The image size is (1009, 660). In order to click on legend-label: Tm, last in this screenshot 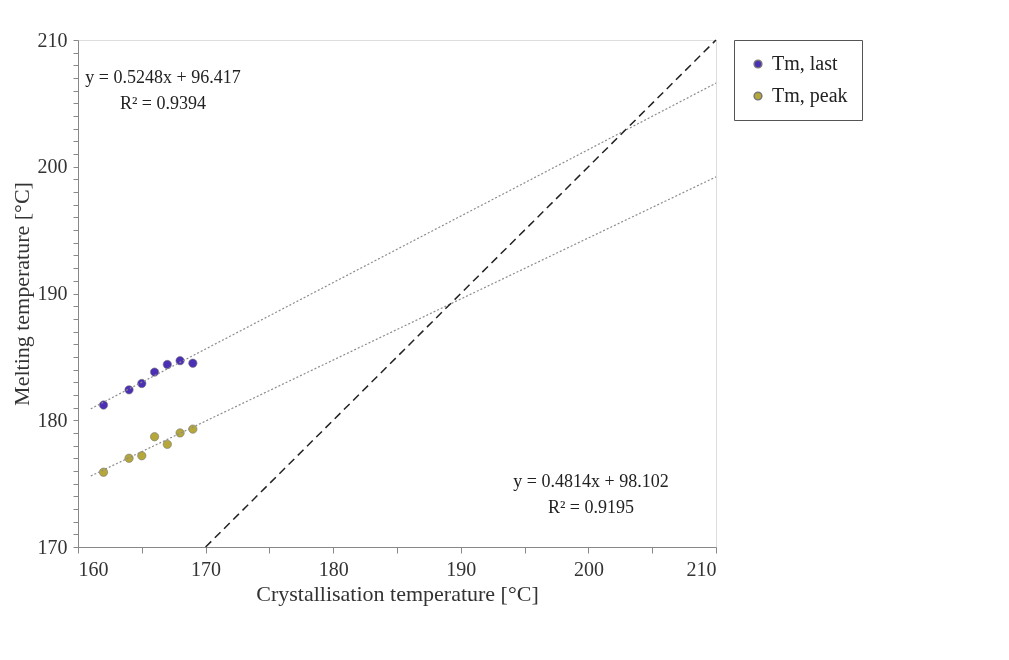, I will do `click(805, 63)`.